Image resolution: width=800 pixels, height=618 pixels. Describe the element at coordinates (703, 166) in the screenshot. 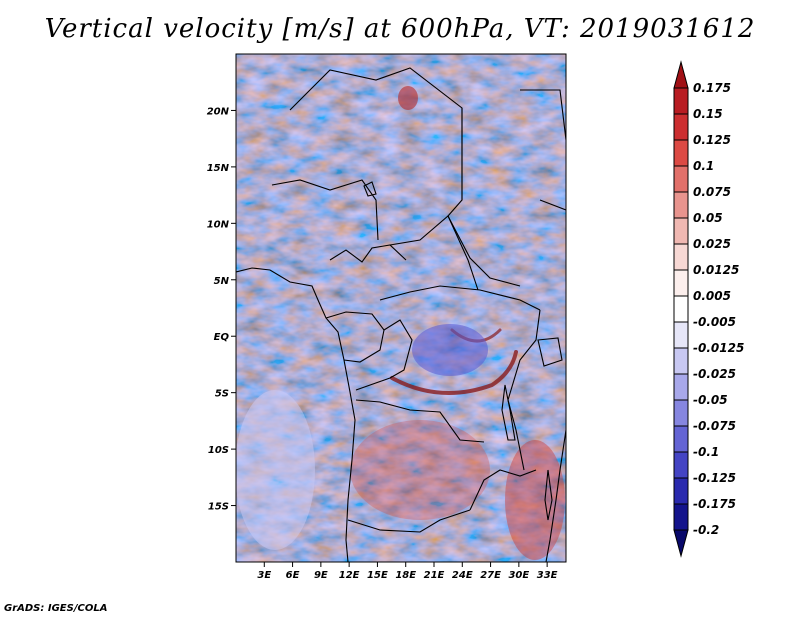

I see `colorbar-label: 0.1` at that location.